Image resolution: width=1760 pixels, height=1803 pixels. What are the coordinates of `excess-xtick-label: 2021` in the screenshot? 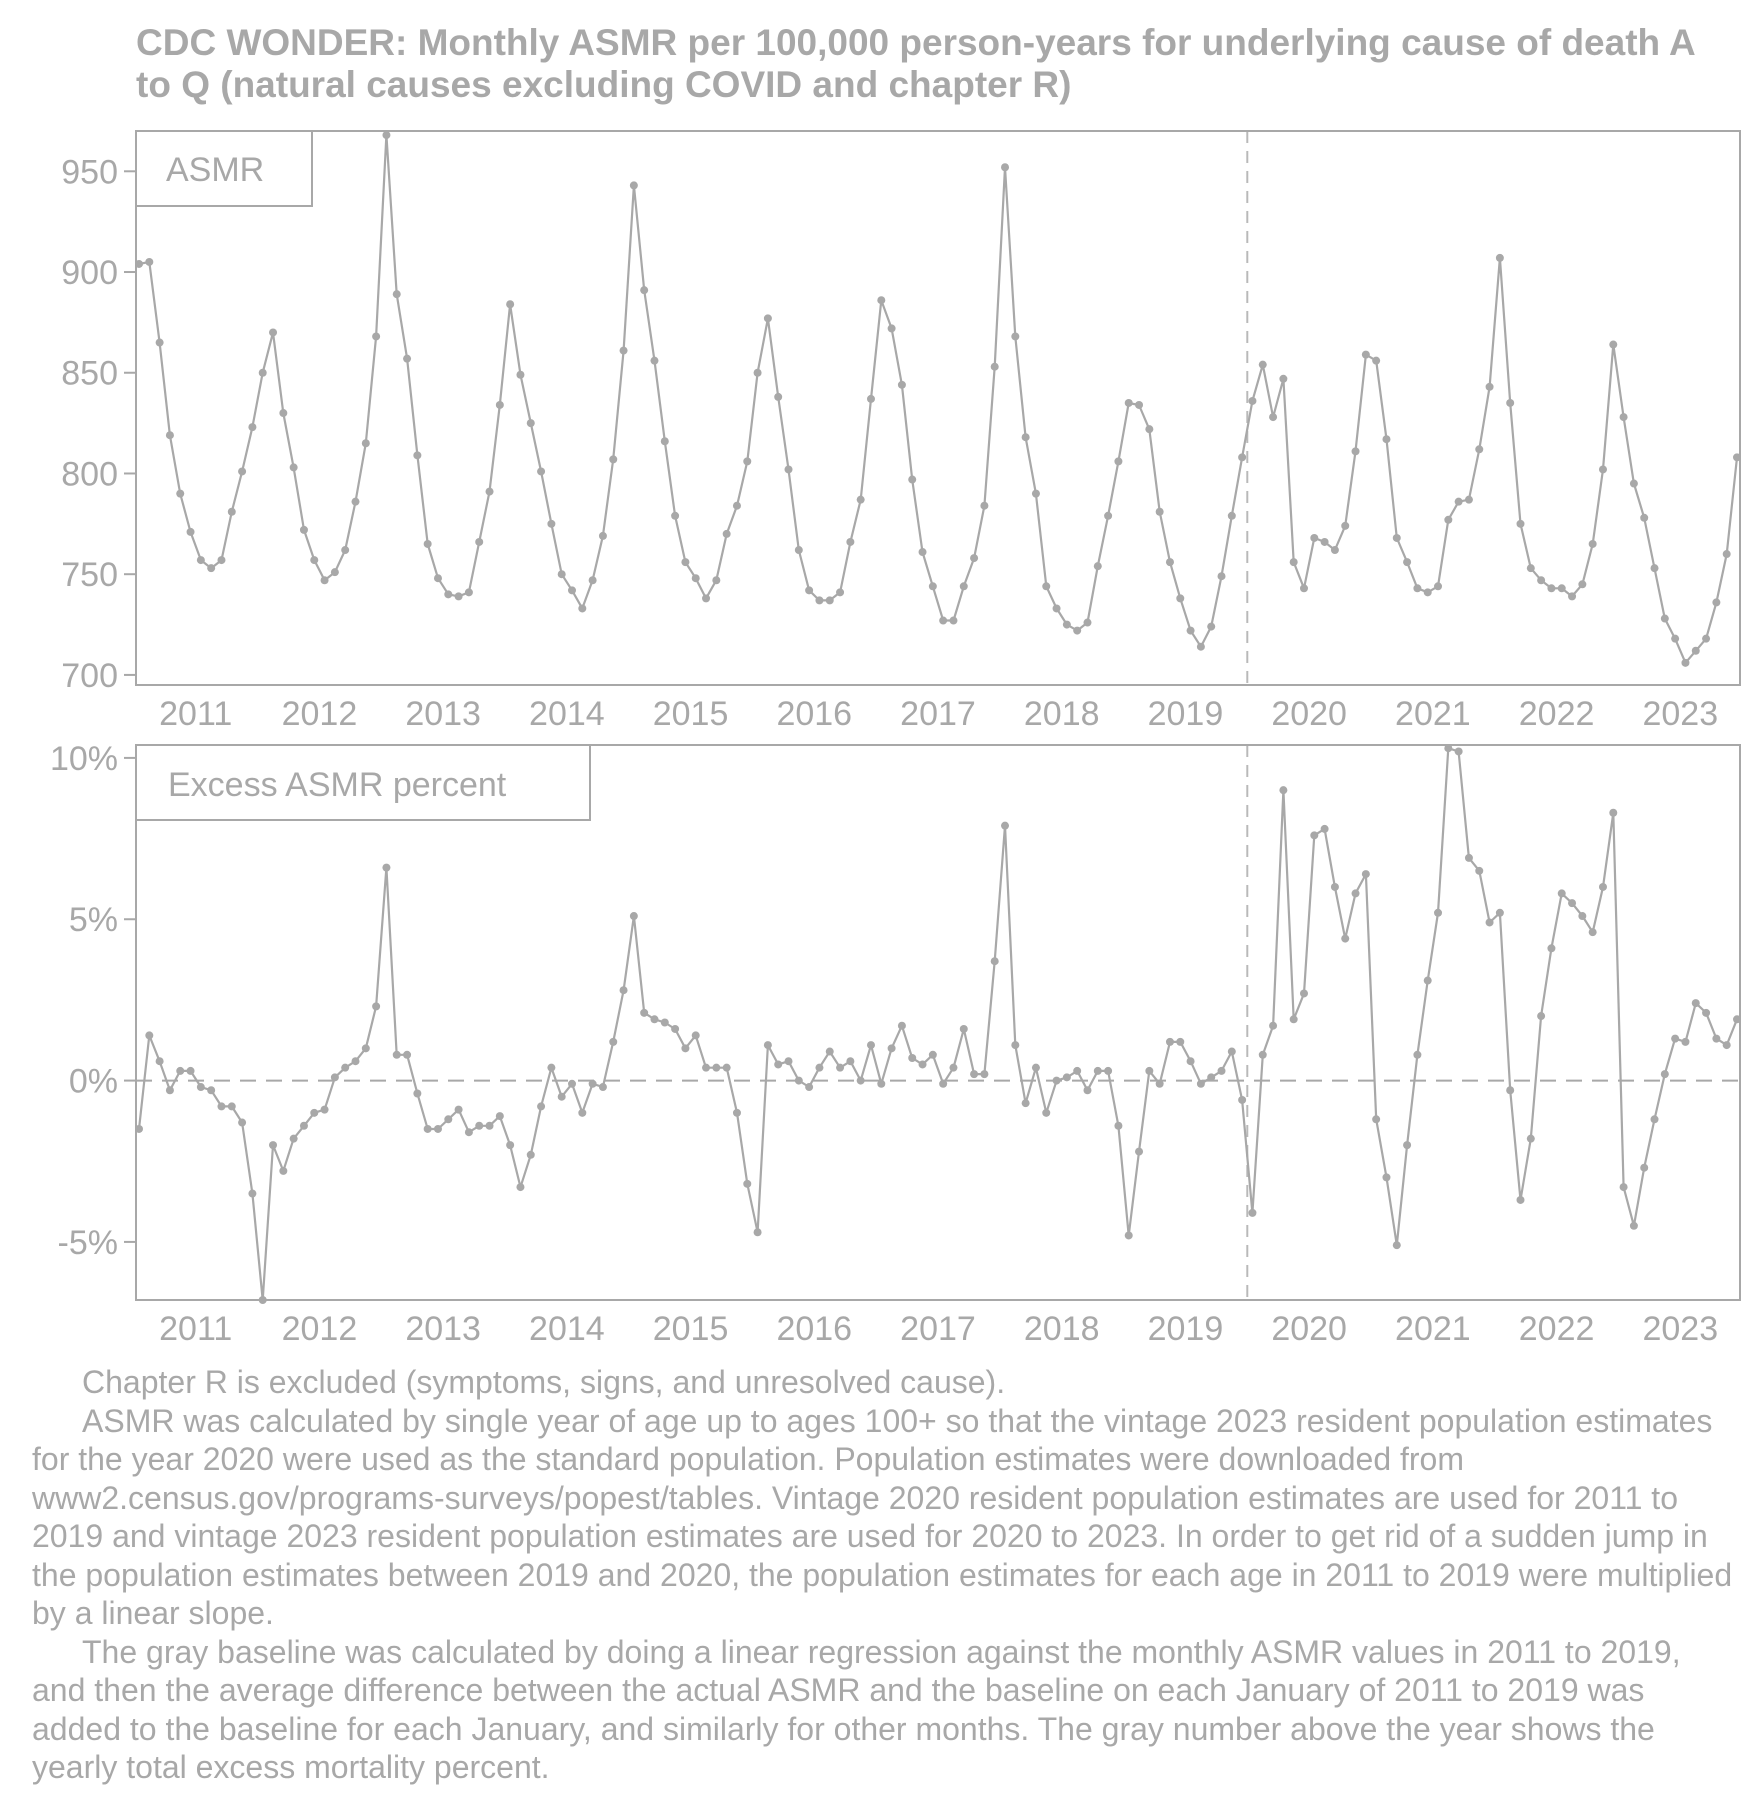 It's located at (1433, 1329).